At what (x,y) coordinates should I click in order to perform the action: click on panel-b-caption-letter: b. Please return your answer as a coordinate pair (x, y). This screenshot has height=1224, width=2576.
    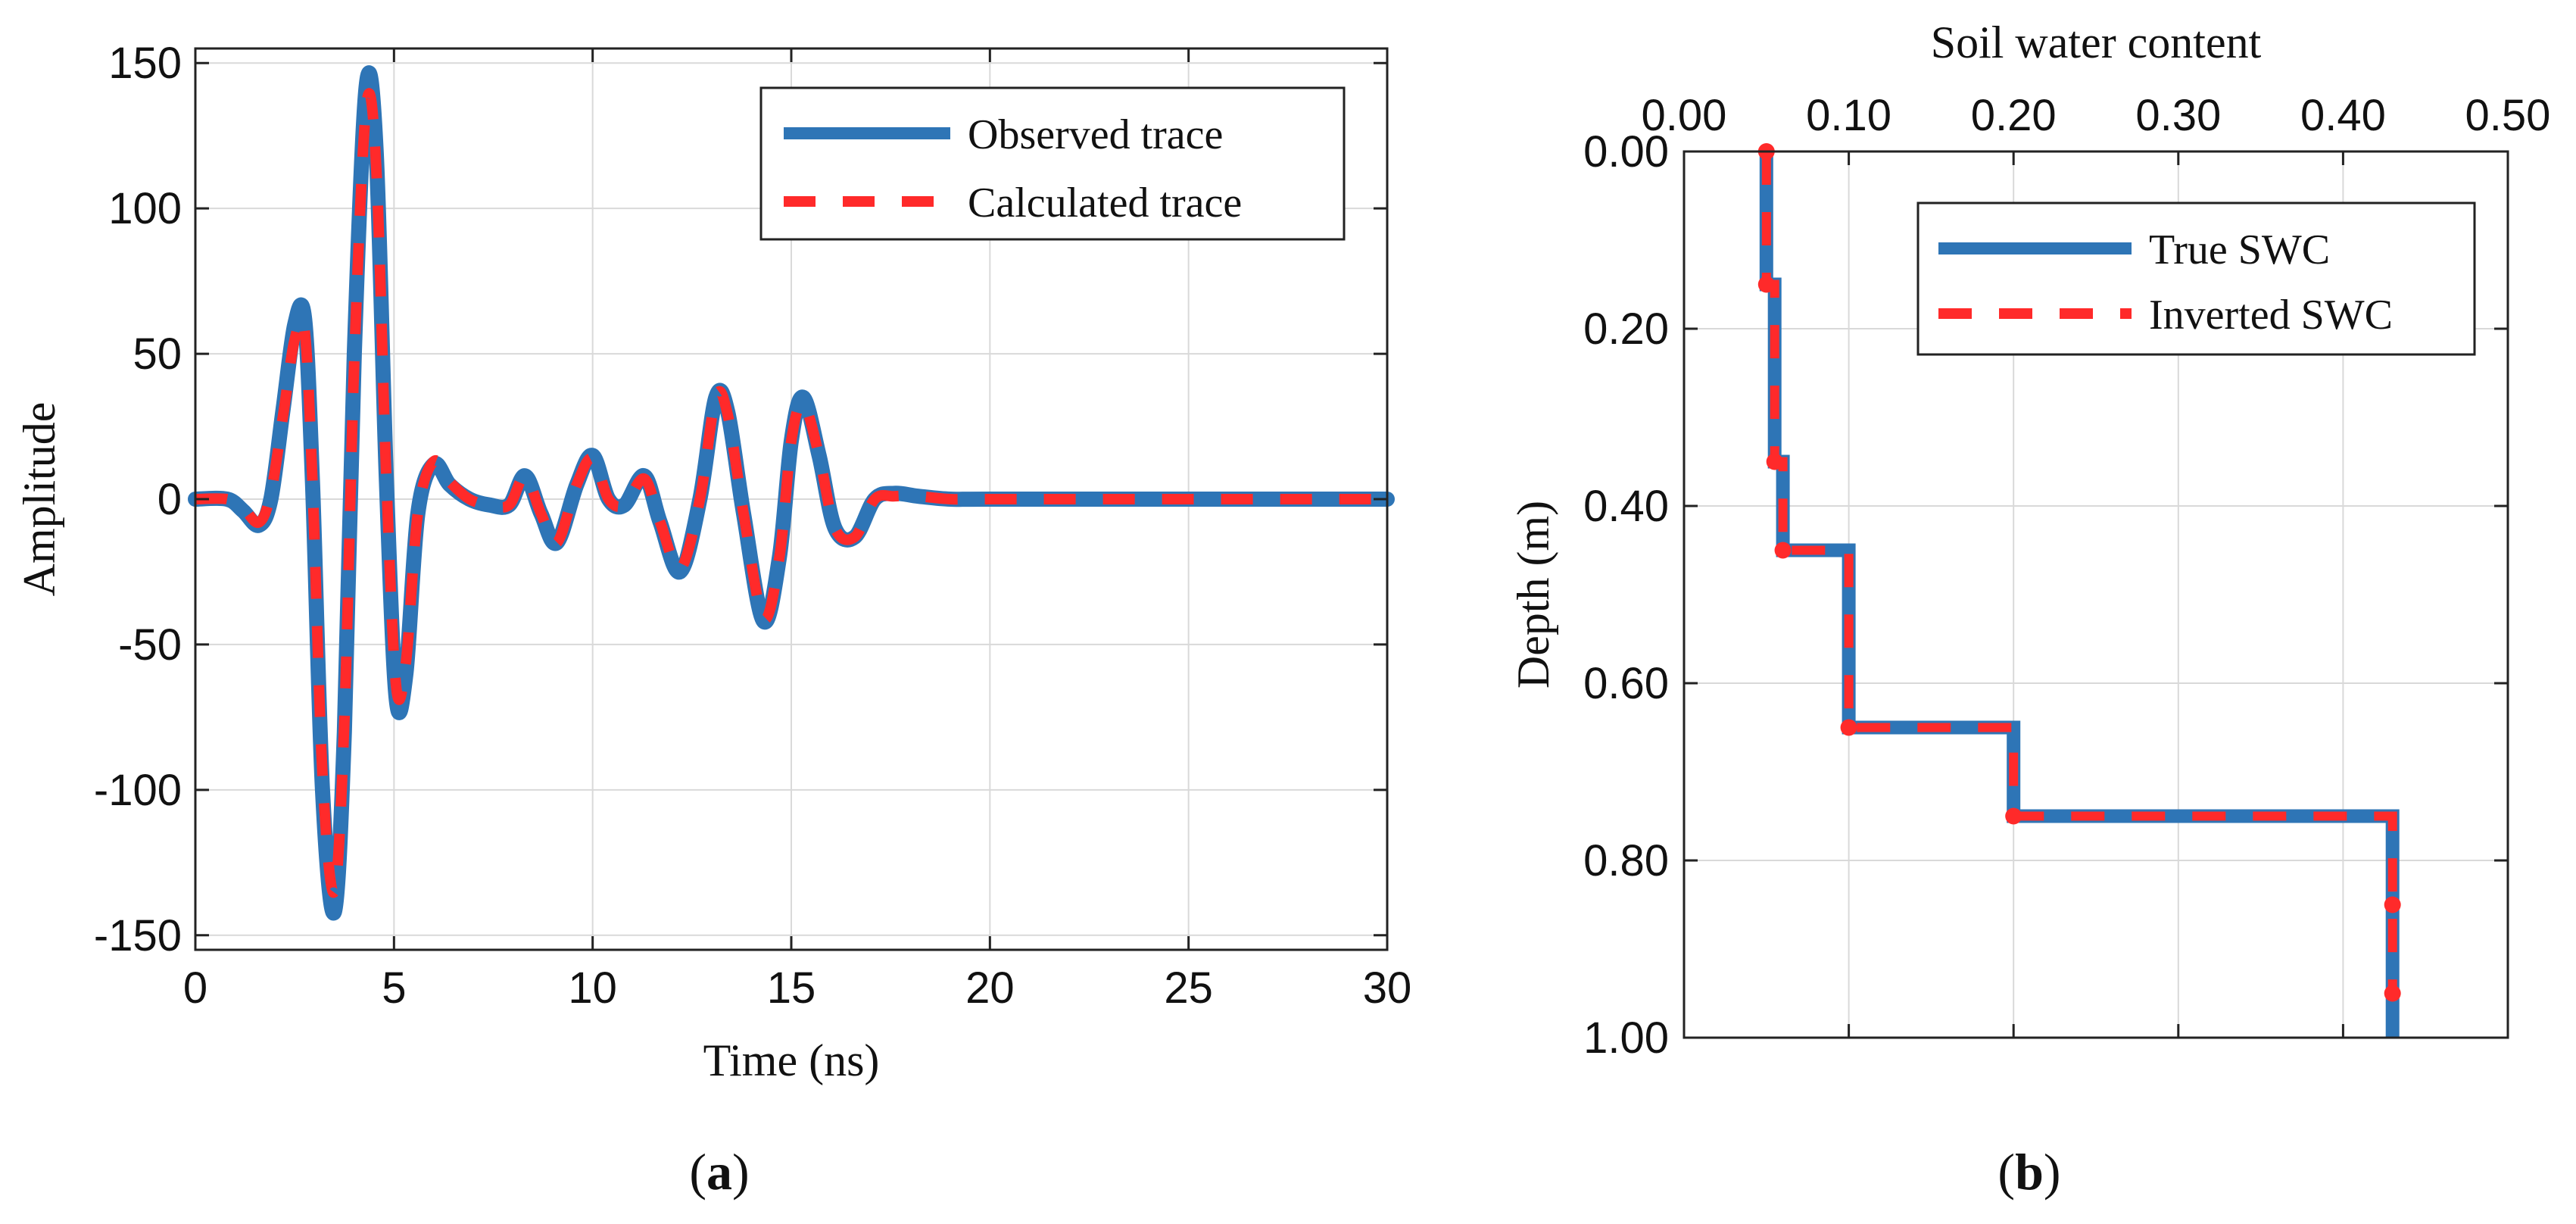
    Looking at the image, I should click on (2029, 1172).